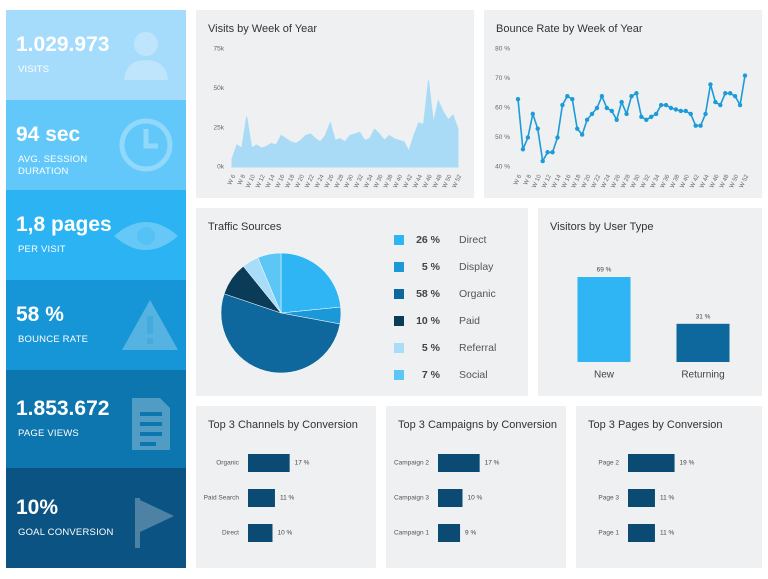 This screenshot has height=579, width=768. I want to click on chart-title: Bounce Rate by Week of Year, so click(569, 29).